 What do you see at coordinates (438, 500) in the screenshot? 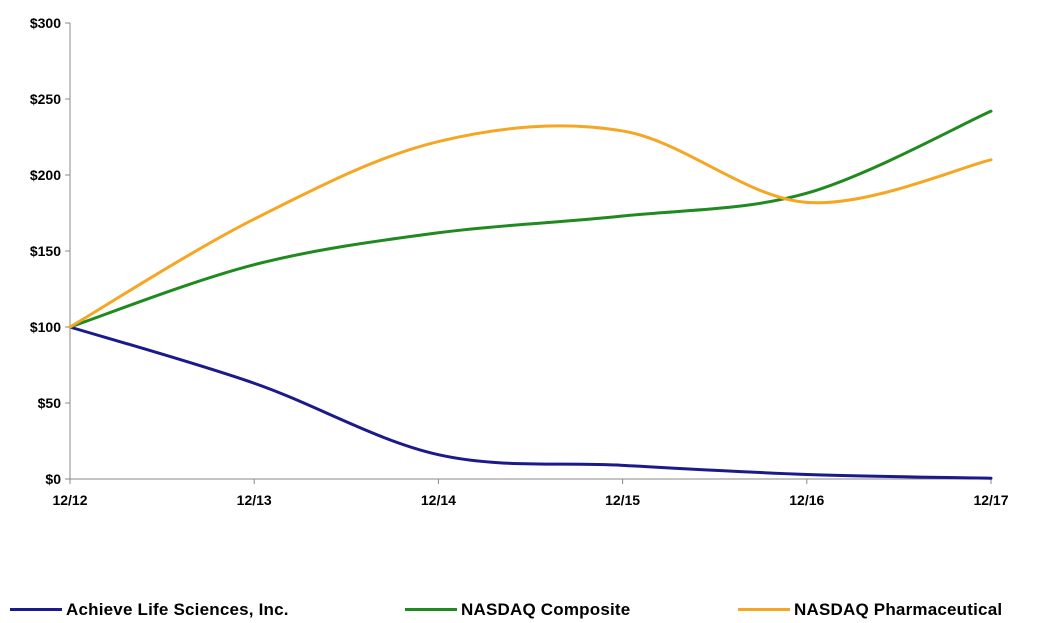
I see `x-tick-label: 12/14` at bounding box center [438, 500].